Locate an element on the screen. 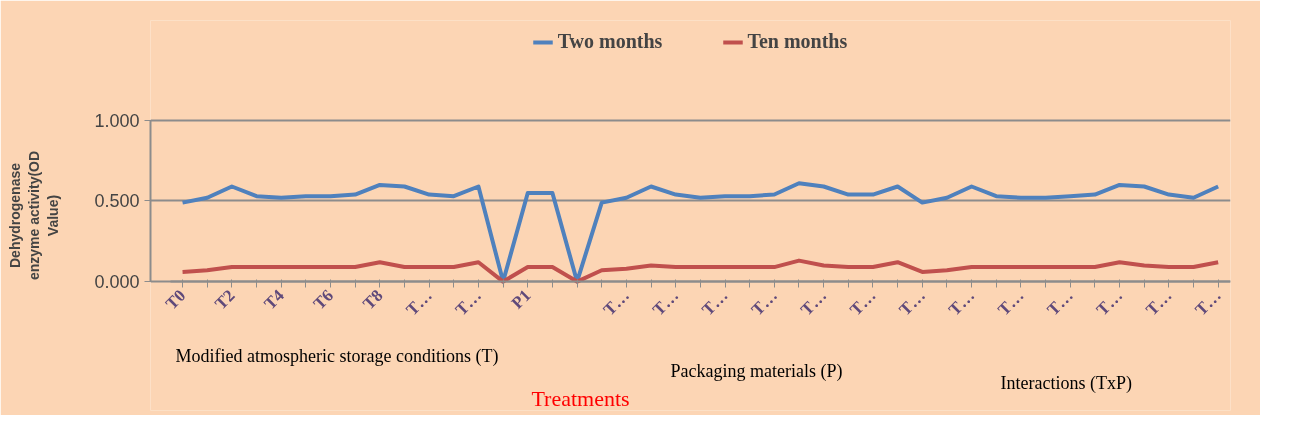 The width and height of the screenshot is (1308, 434). x-tick-label: P1 is located at coordinates (521, 299).